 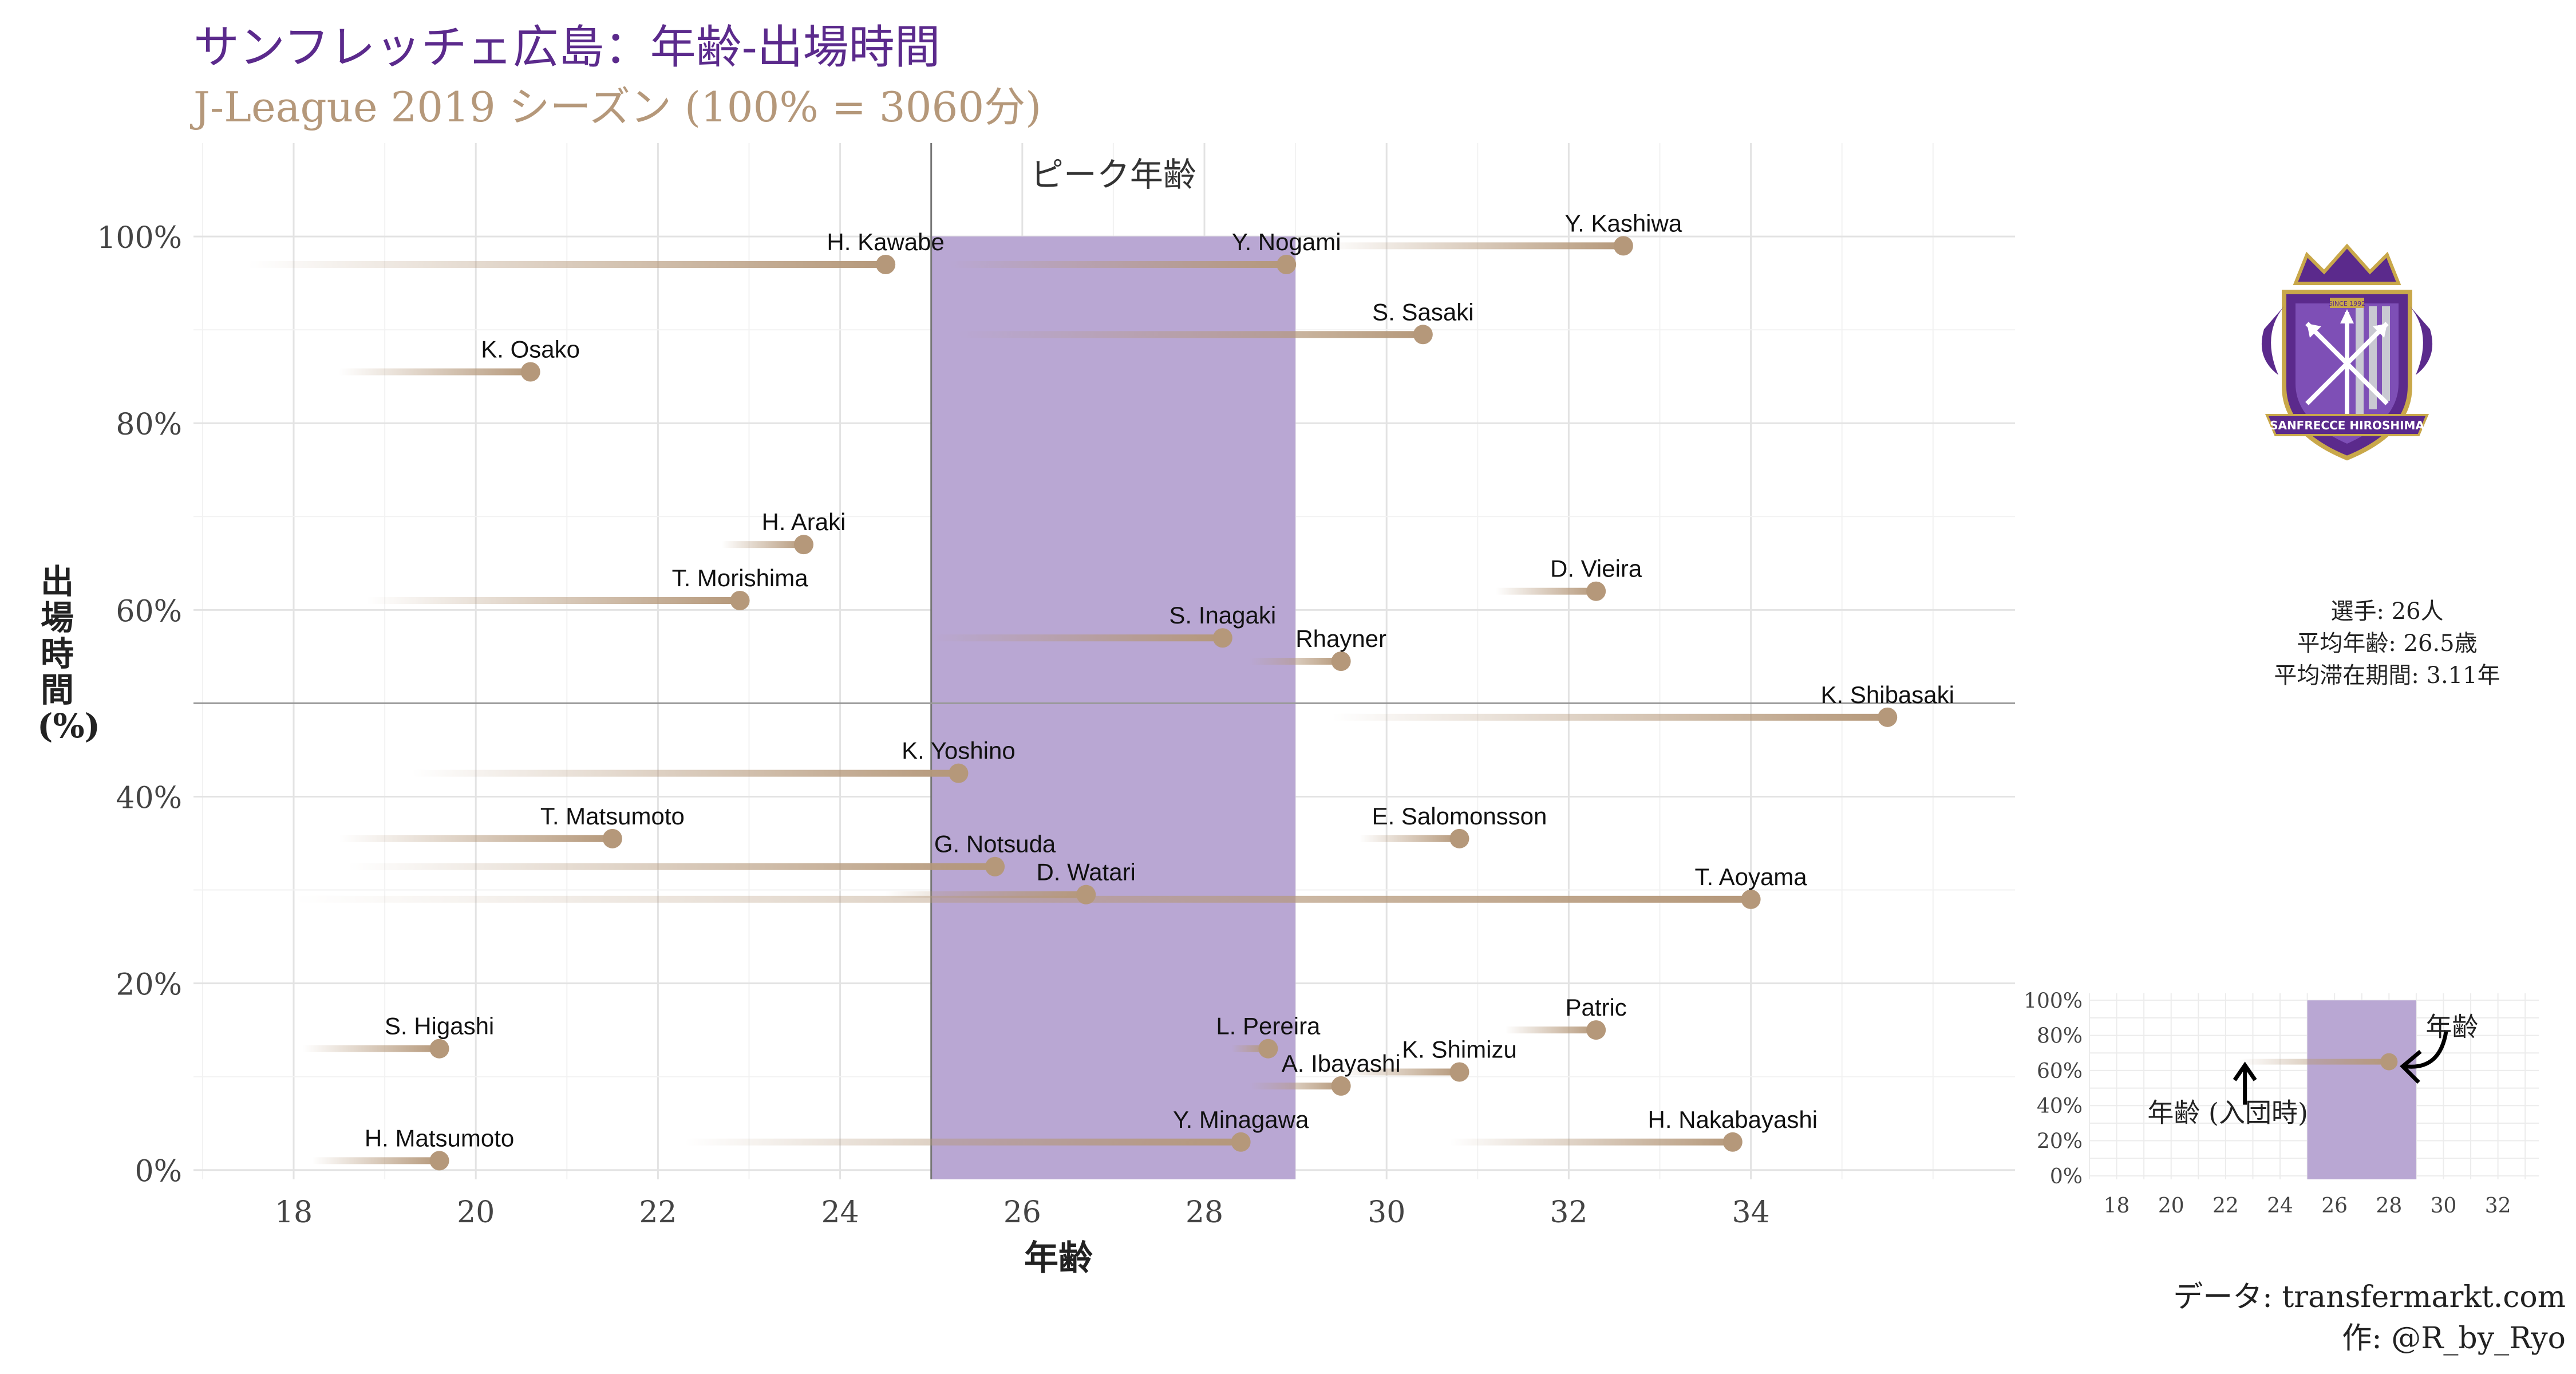 What do you see at coordinates (2389, 1206) in the screenshot?
I see `inset-x-tick-label: 28` at bounding box center [2389, 1206].